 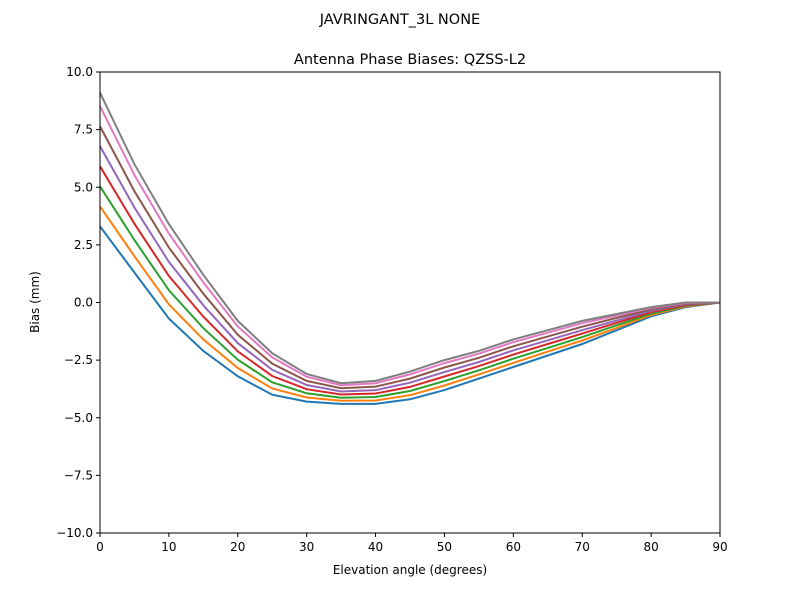 I want to click on suptitle: JAVRINGANT_3L NONE, so click(x=399, y=20).